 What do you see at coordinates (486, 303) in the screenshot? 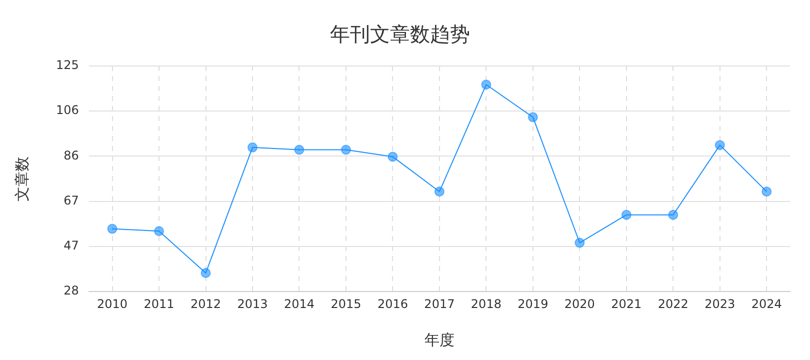
I see `x-tick-label: 2018` at bounding box center [486, 303].